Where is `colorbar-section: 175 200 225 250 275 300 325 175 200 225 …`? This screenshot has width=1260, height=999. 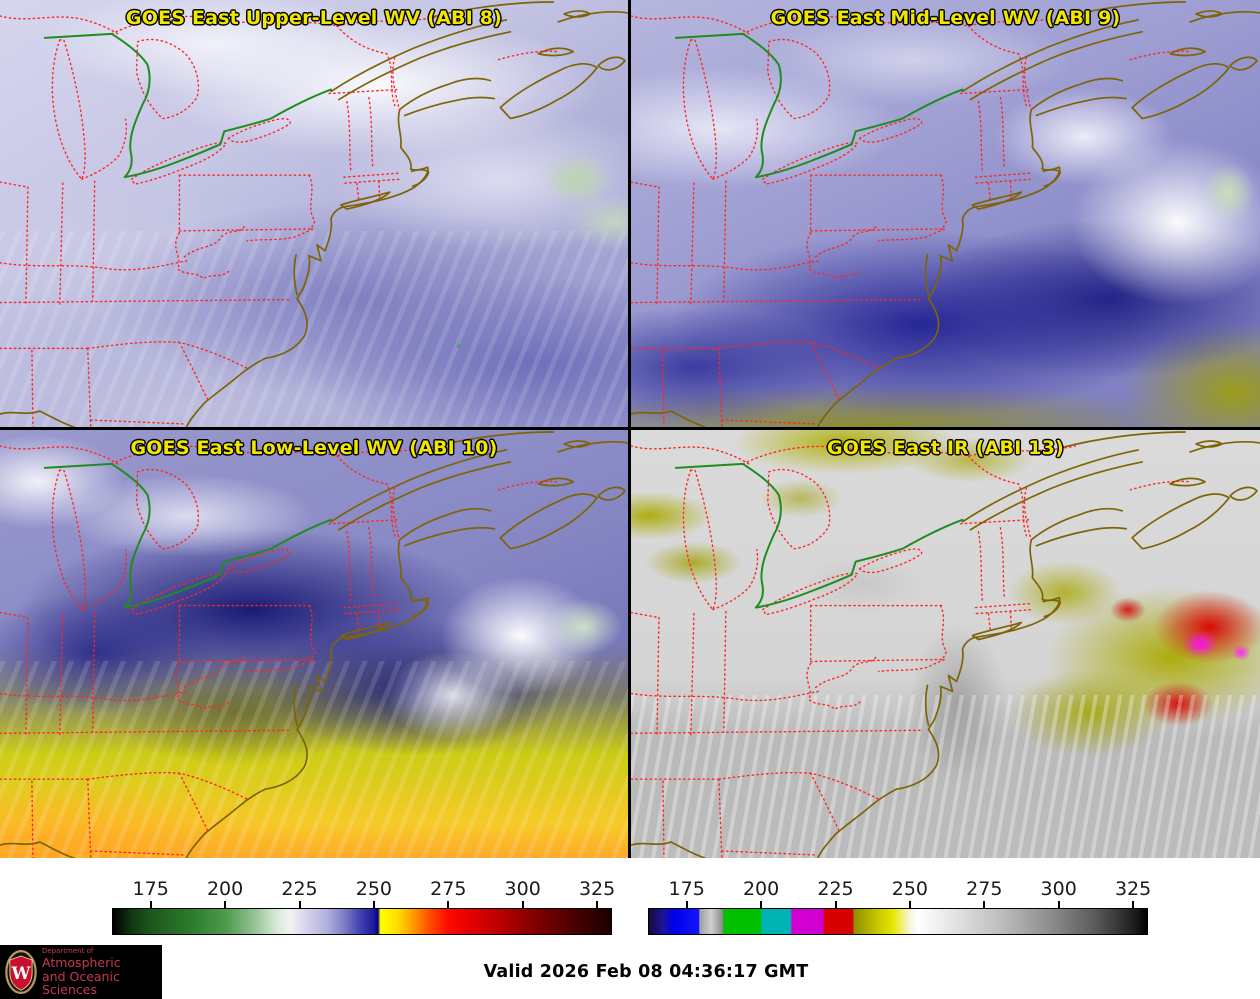 colorbar-section: 175 200 225 250 275 300 325 175 200 225 … is located at coordinates (630, 901).